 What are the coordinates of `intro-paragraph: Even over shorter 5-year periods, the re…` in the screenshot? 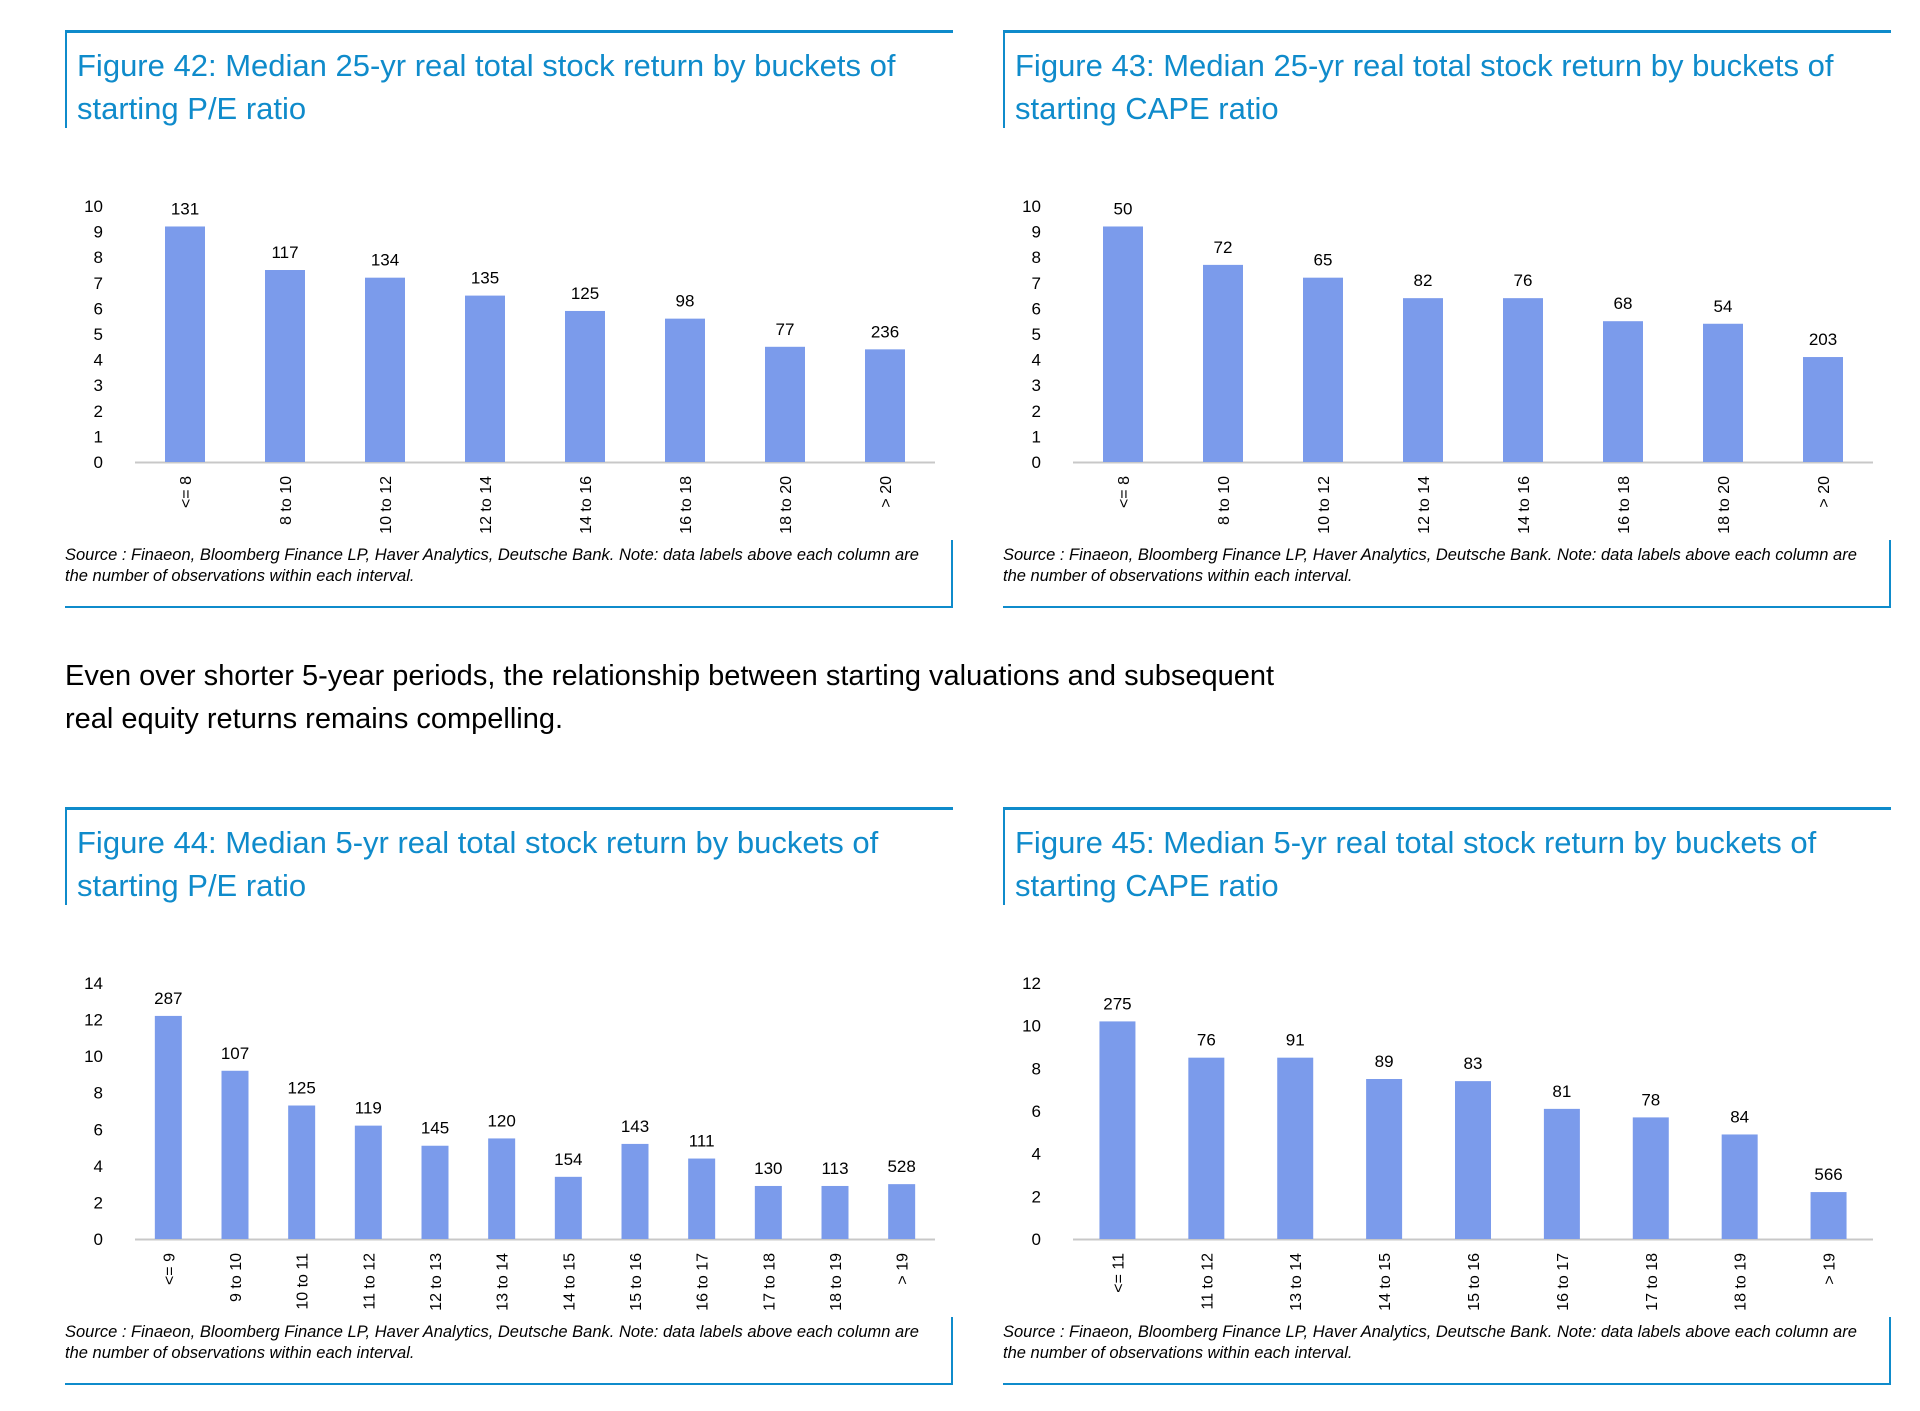 It's located at (670, 697).